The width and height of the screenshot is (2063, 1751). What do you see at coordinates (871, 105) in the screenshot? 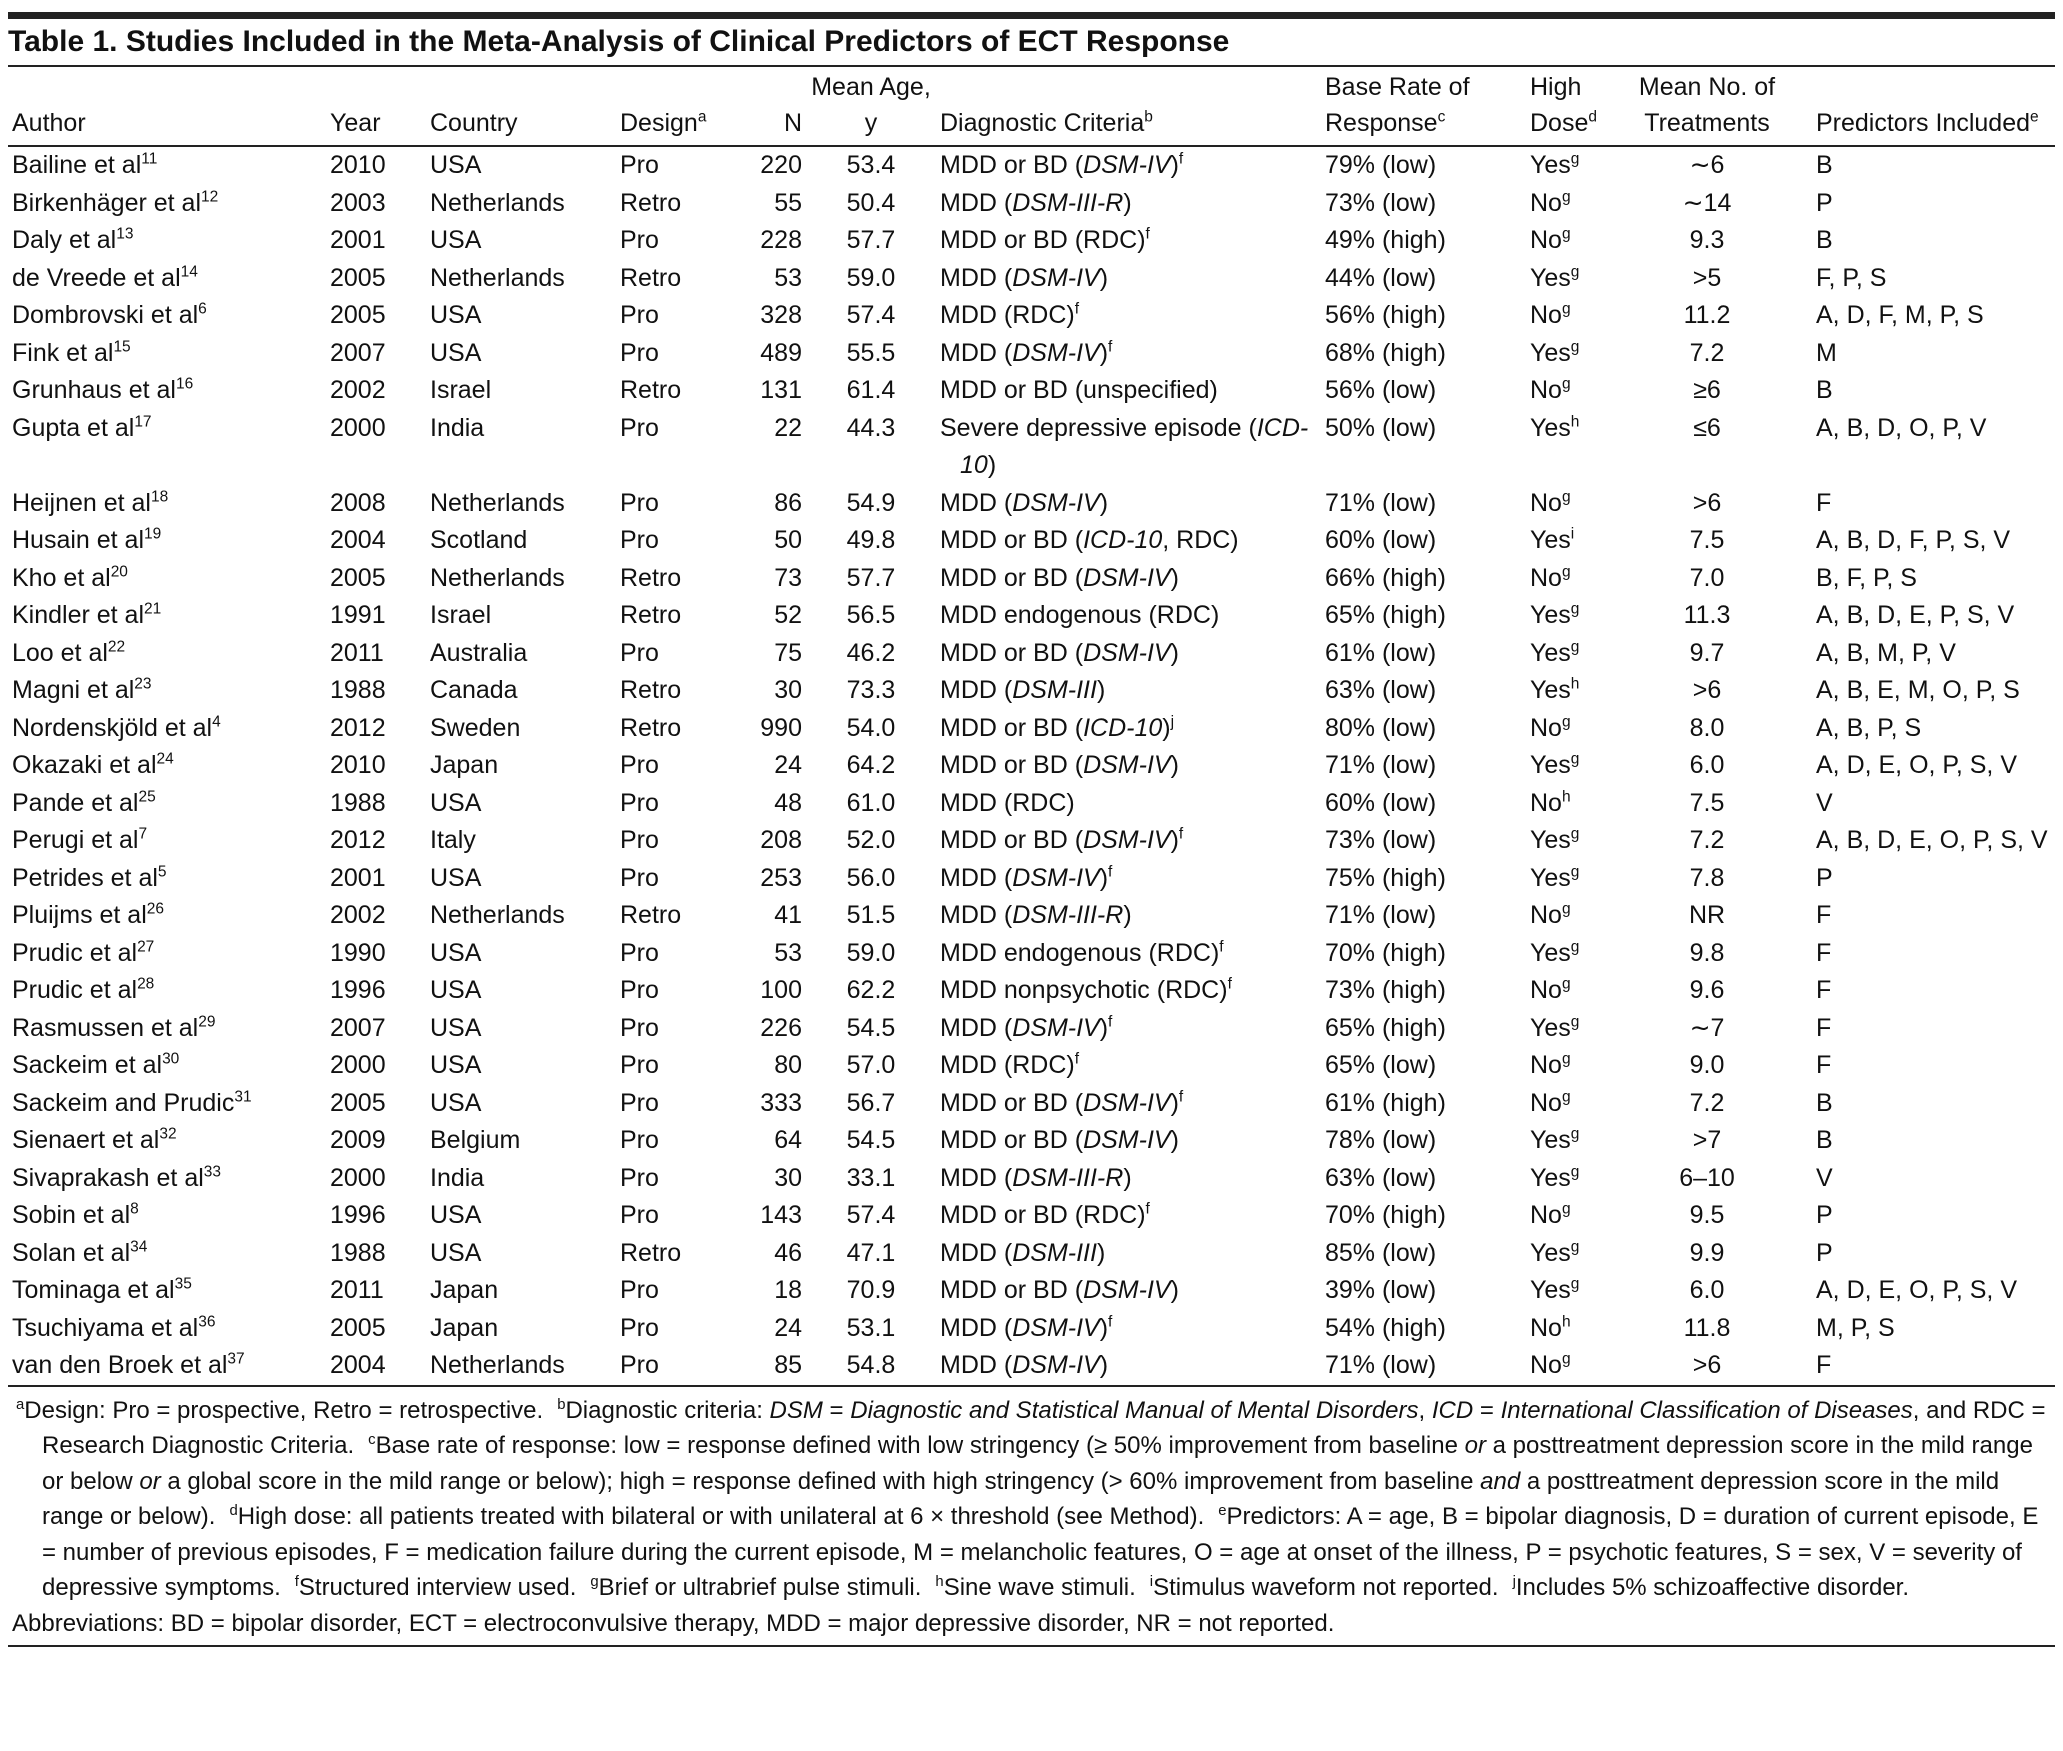
I see `header-text: Mean Age, y` at bounding box center [871, 105].